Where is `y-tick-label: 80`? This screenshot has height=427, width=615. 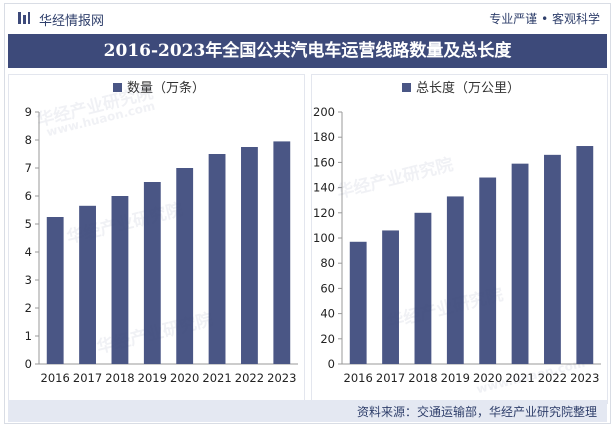 y-tick-label: 80 is located at coordinates (327, 263).